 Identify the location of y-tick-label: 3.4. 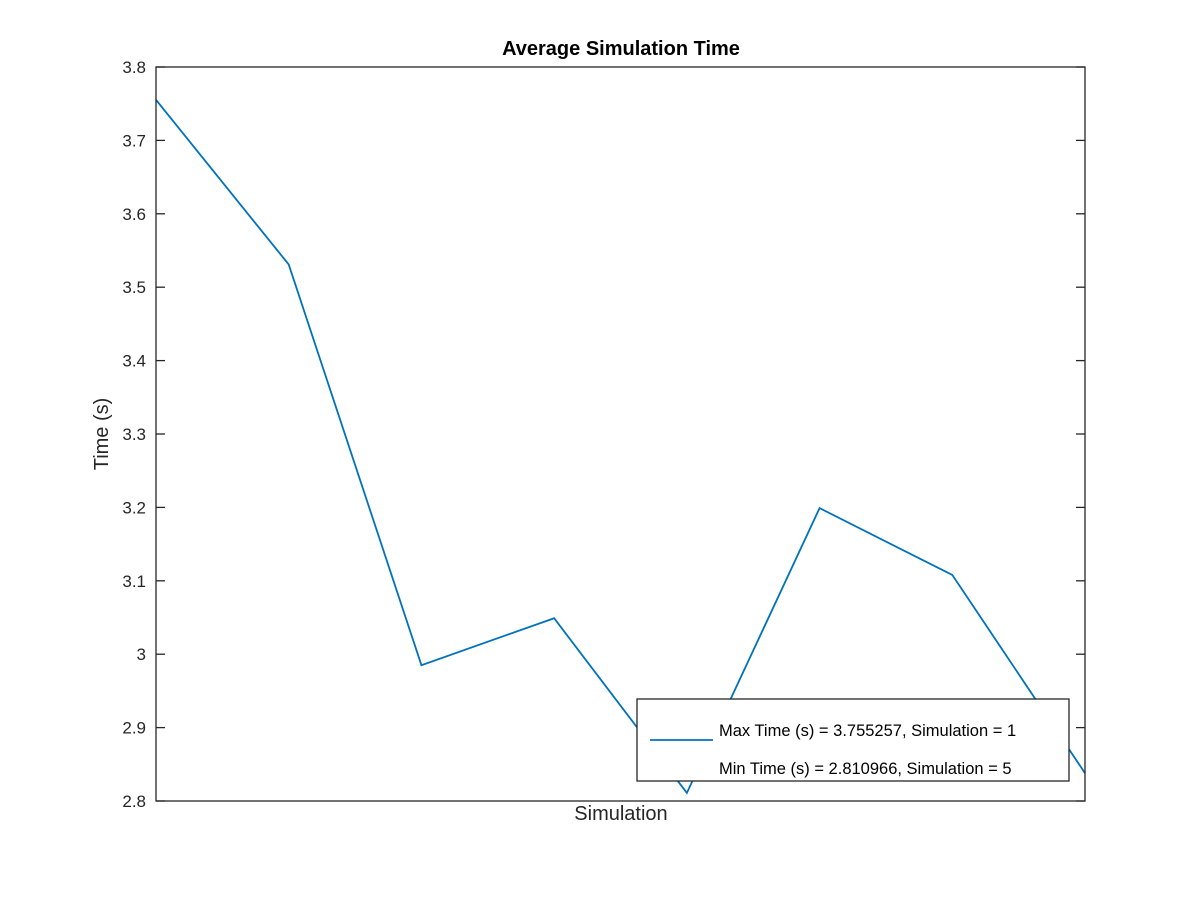
(134, 361).